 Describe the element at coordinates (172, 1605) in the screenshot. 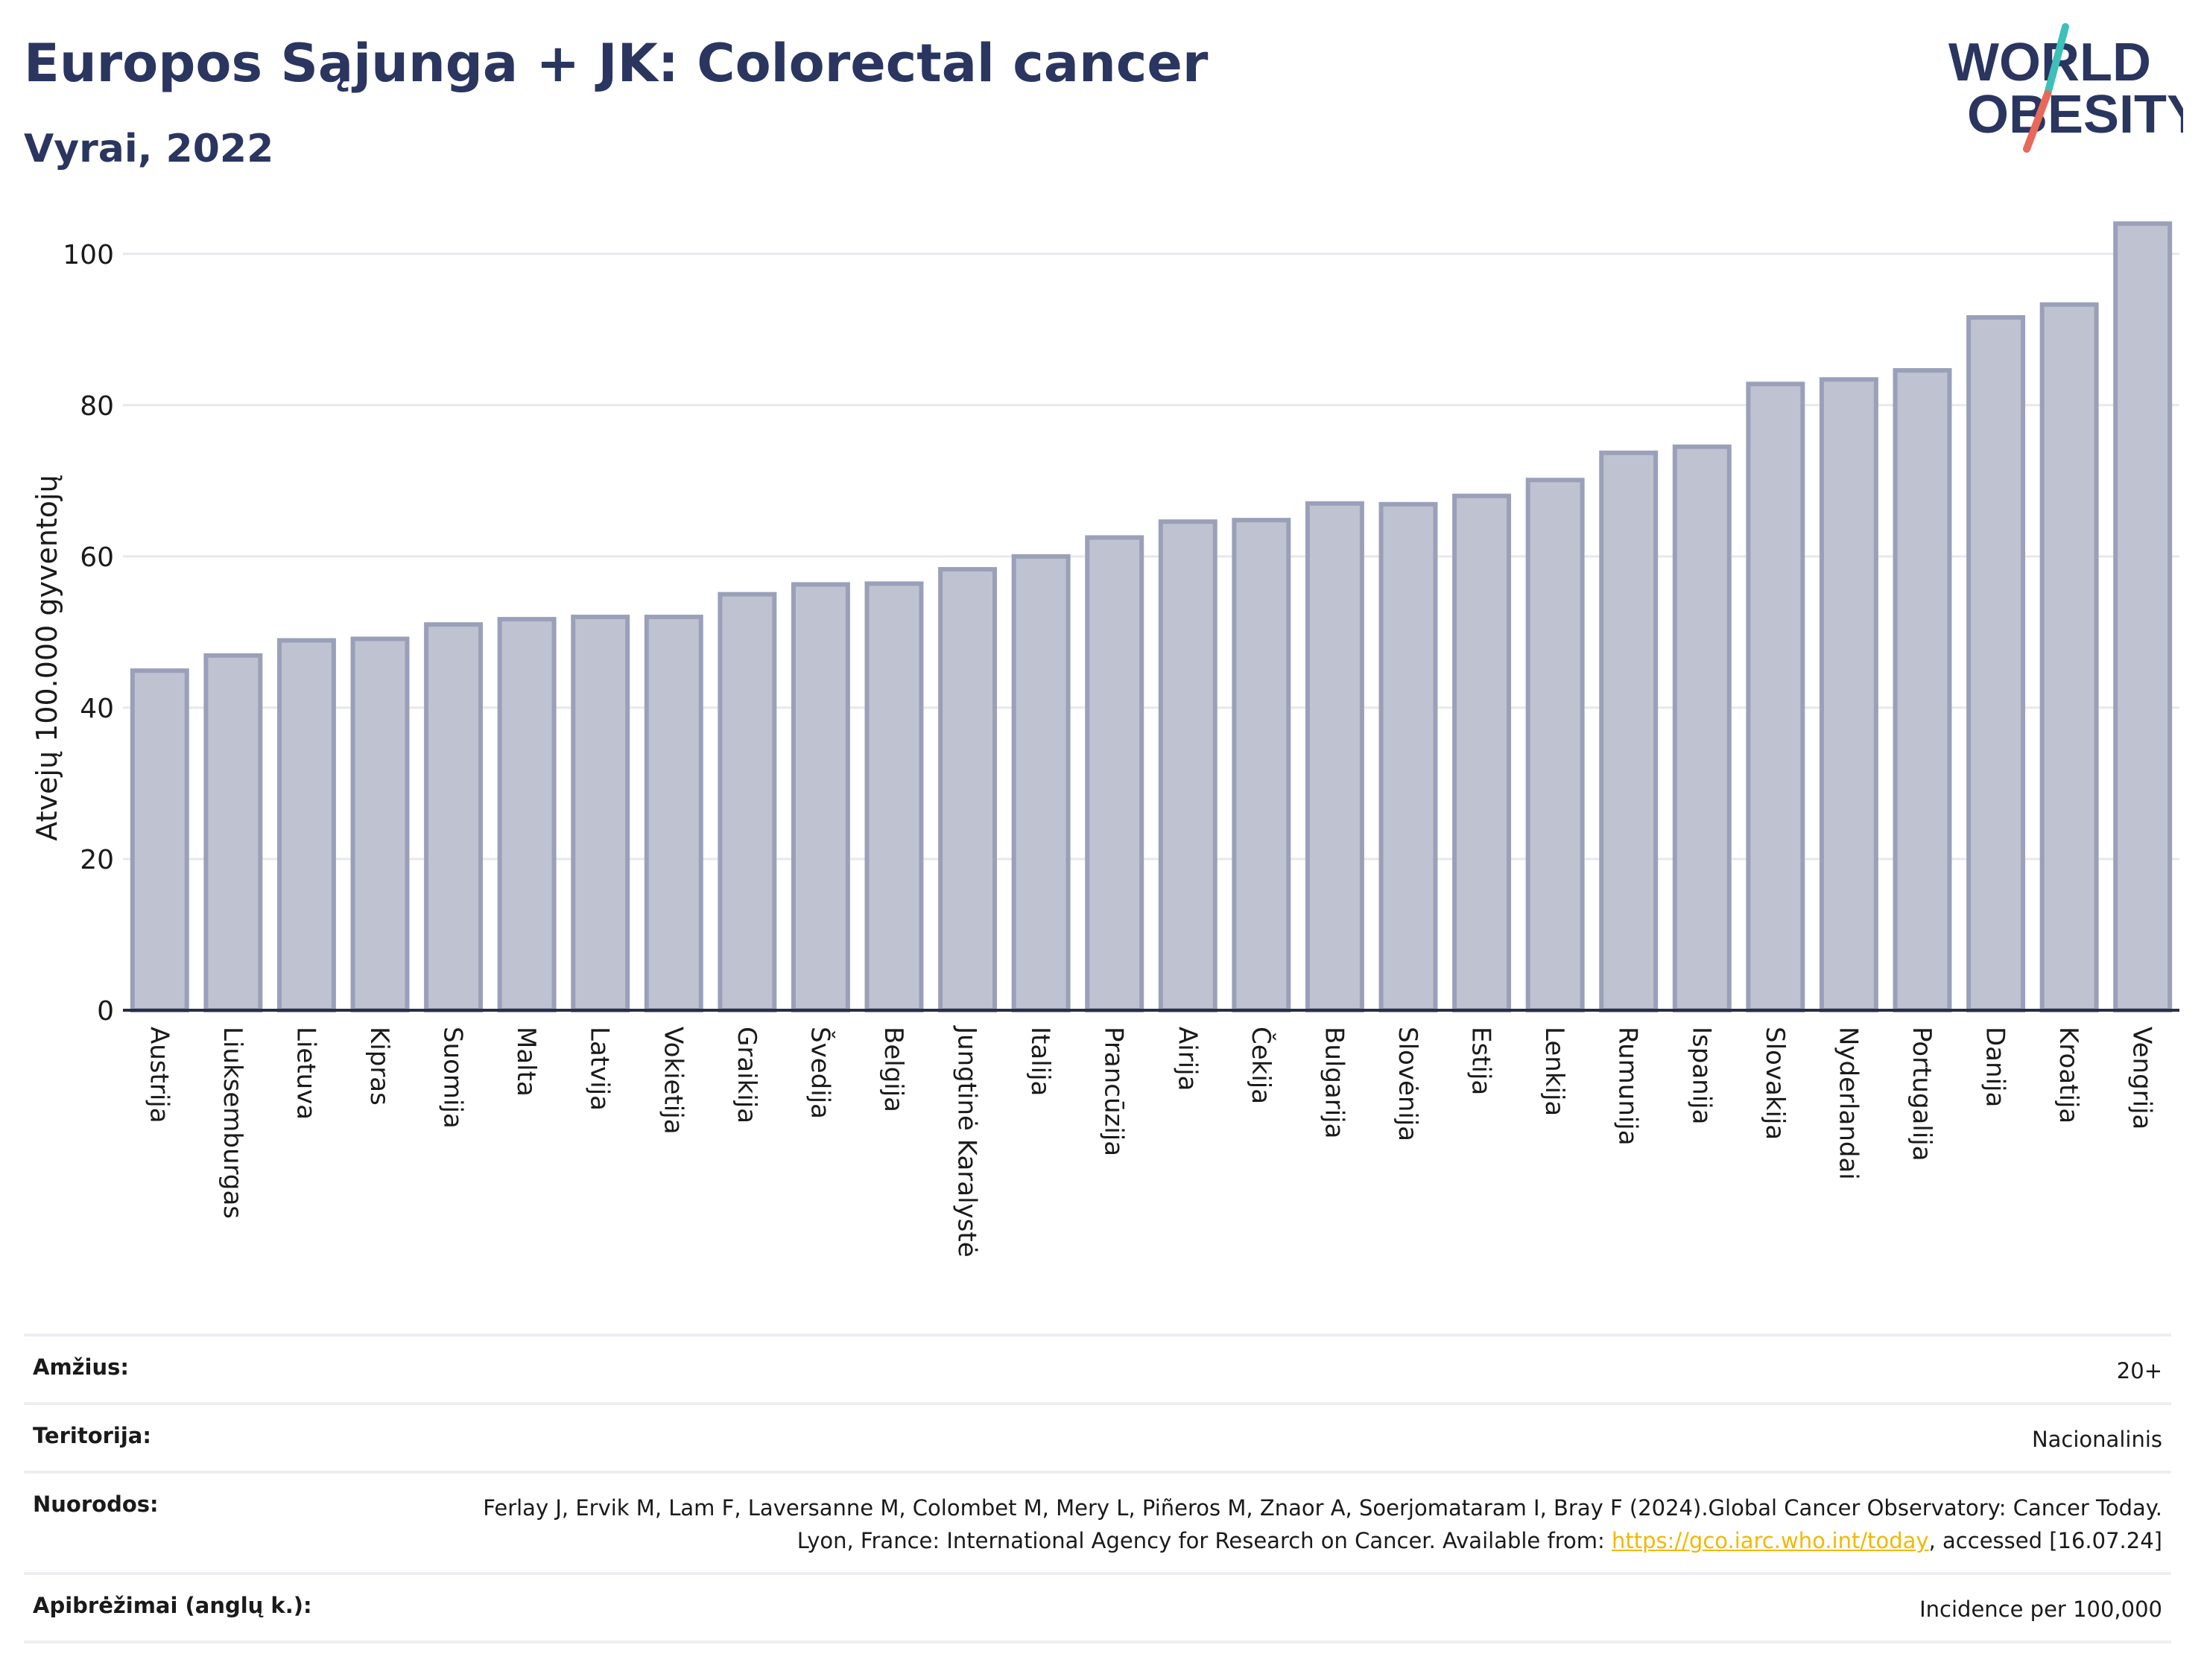

I see `info-label: Apibrėžimai (anglų k.):` at that location.